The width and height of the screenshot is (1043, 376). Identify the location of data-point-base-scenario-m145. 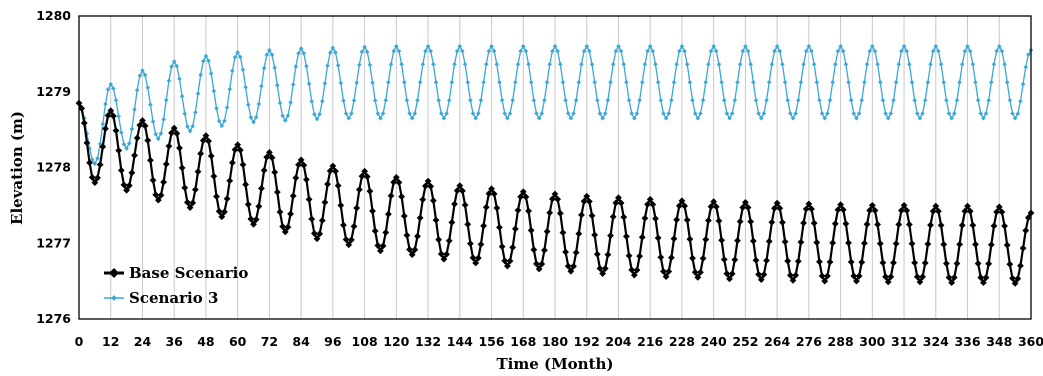
(462, 191).